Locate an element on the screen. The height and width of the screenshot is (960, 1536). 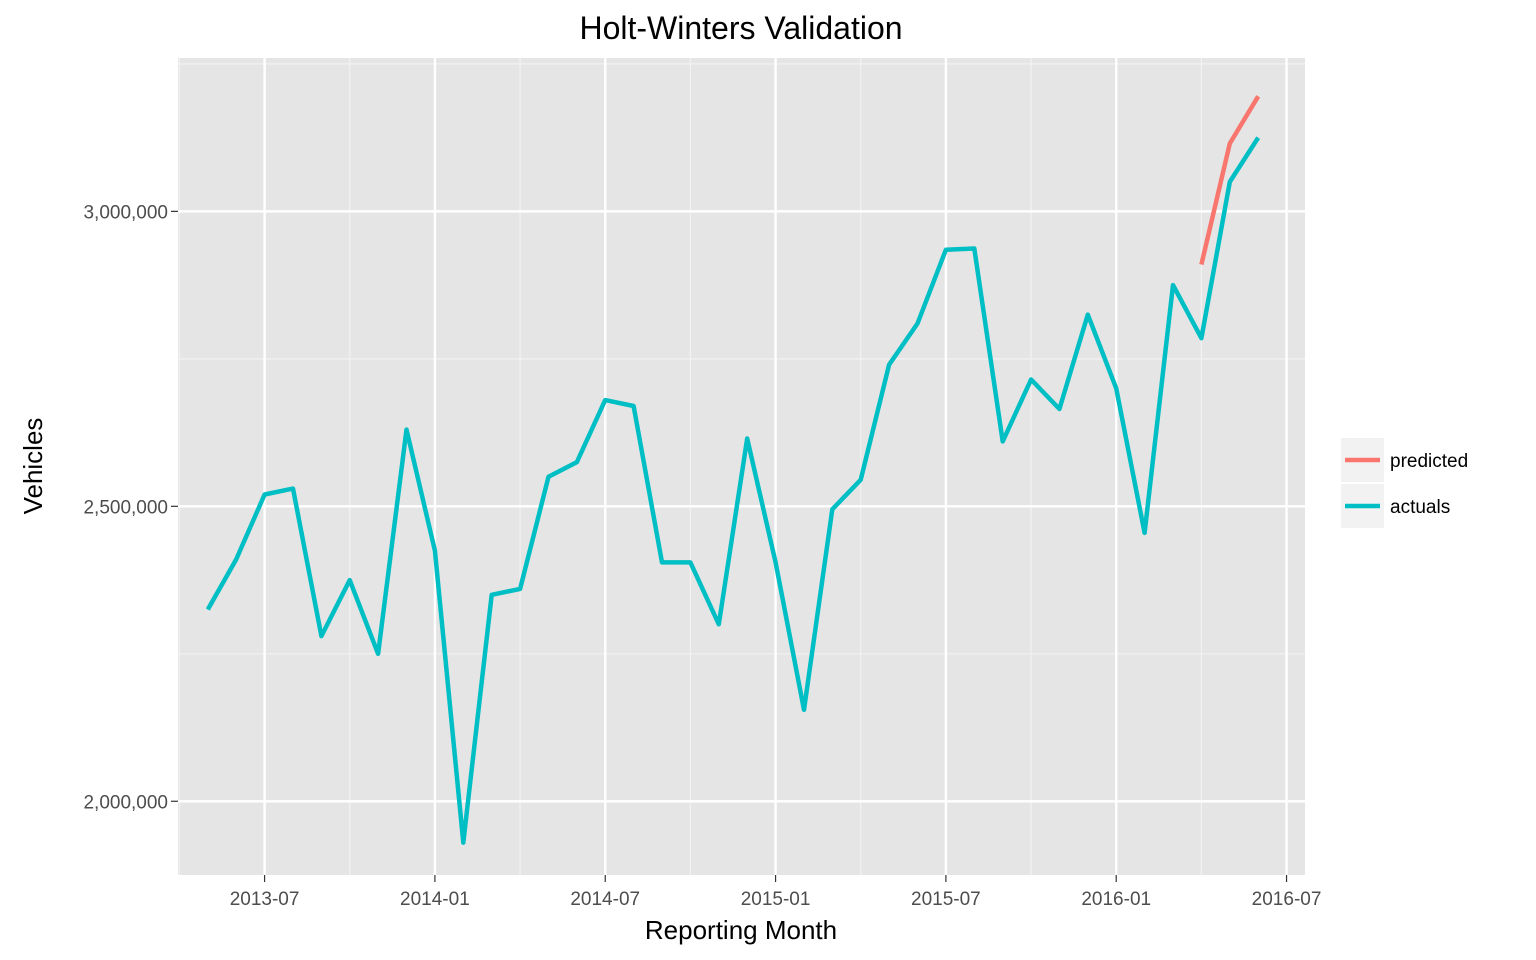
y-tick-label: 2,500,000 is located at coordinates (125, 507).